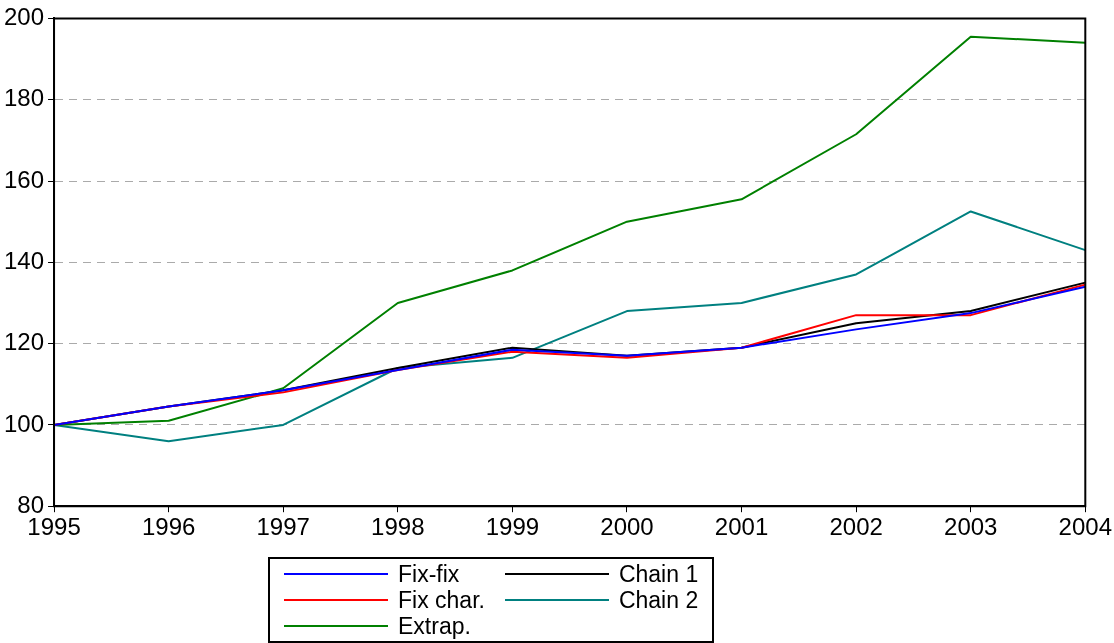  Describe the element at coordinates (24, 179) in the screenshot. I see `y-tick-label: 160` at that location.